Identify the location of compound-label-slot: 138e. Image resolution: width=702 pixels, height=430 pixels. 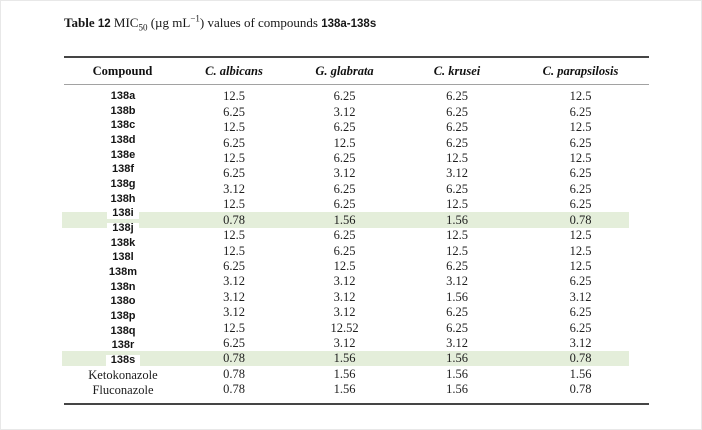
(123, 155).